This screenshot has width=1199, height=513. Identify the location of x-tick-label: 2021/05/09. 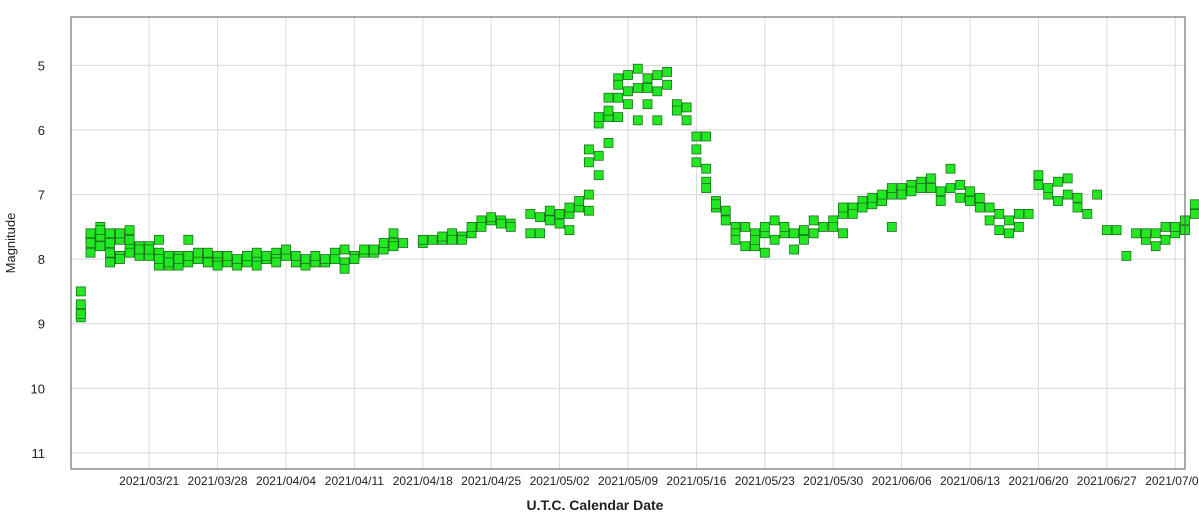
(628, 481).